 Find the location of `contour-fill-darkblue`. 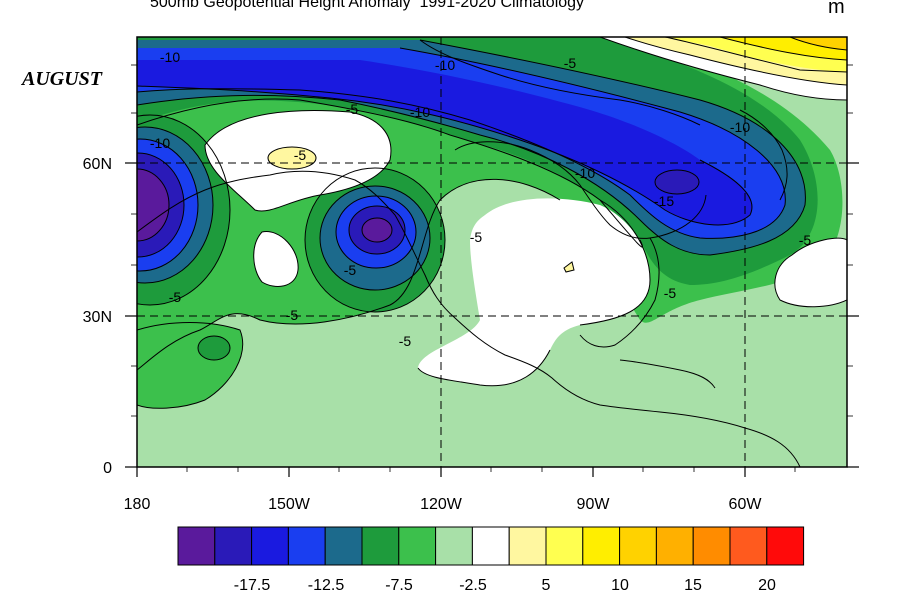

contour-fill-darkblue is located at coordinates (677, 182).